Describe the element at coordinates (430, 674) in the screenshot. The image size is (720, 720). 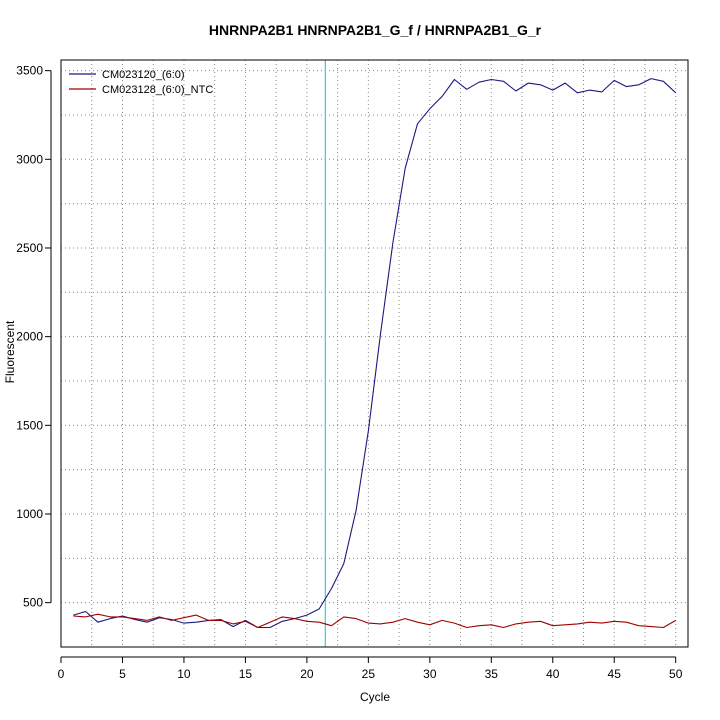
I see `x-tick-label: 30` at that location.